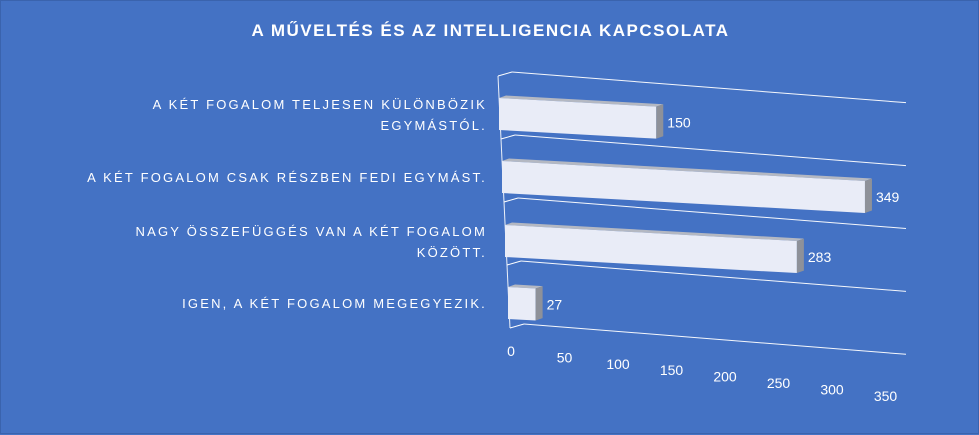  Describe the element at coordinates (334, 303) in the screenshot. I see `category-label: IGEN, A KÉT FOGALOM MEGEGYEZIK.` at that location.